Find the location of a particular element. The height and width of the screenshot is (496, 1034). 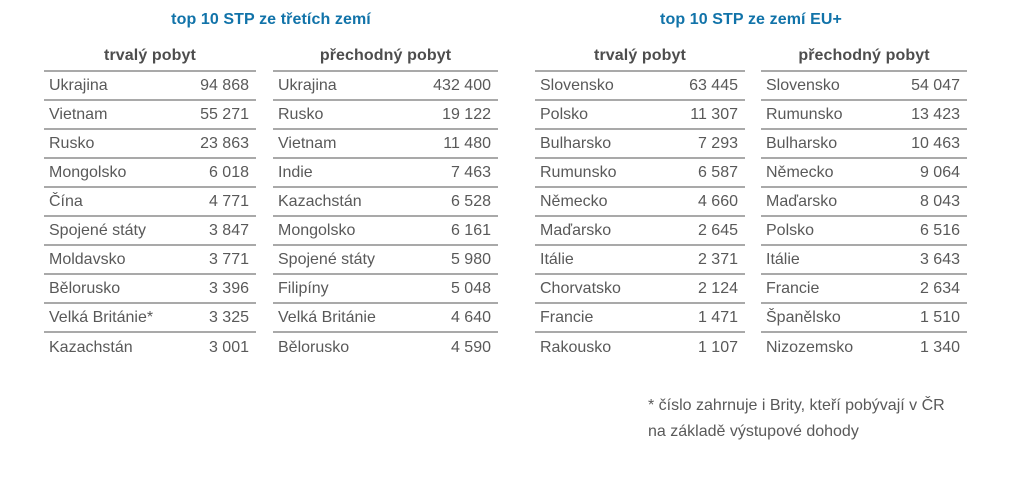

table-row: Rusko 23 863 is located at coordinates (150, 144).